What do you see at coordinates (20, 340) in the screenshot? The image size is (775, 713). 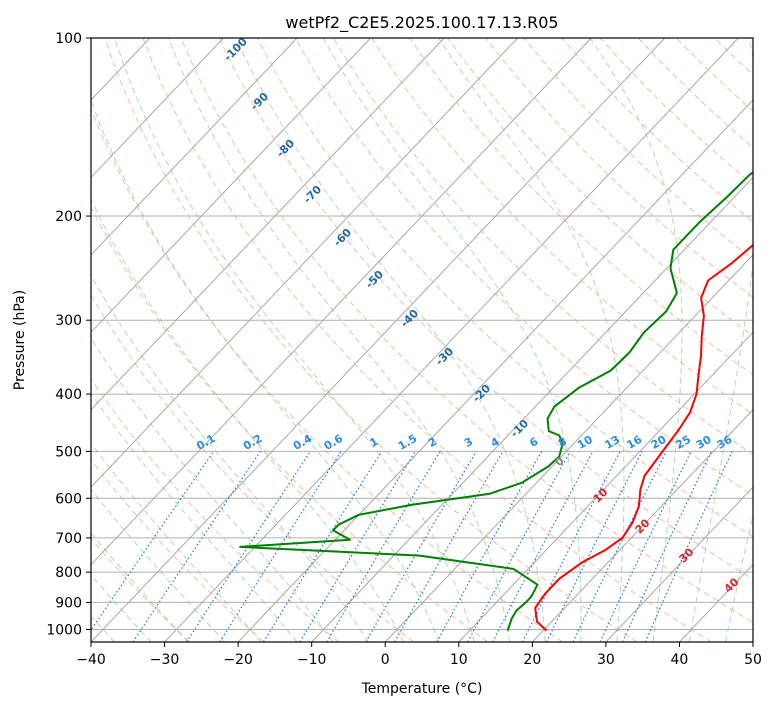 I see `y-axis-label: Pressure (hPa)` at bounding box center [20, 340].